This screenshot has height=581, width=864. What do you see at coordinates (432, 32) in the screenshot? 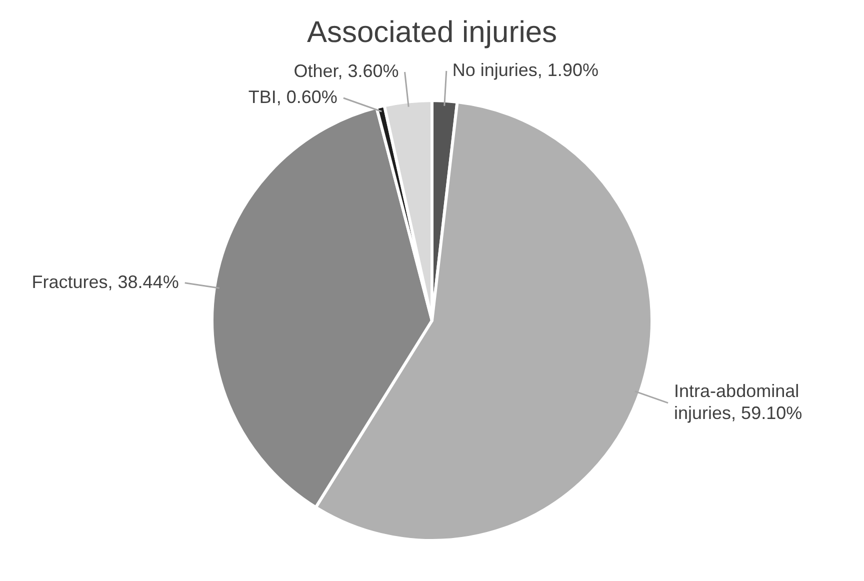
I see `chart-title: Associated injuries` at bounding box center [432, 32].